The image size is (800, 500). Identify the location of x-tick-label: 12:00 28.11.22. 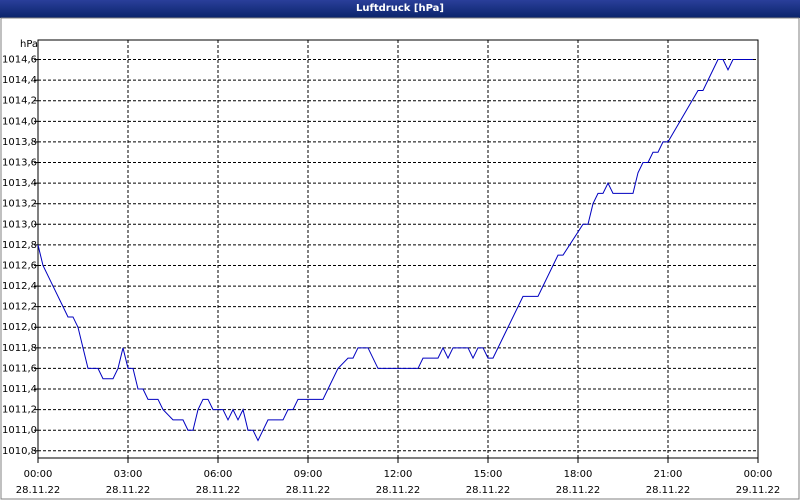
(398, 482).